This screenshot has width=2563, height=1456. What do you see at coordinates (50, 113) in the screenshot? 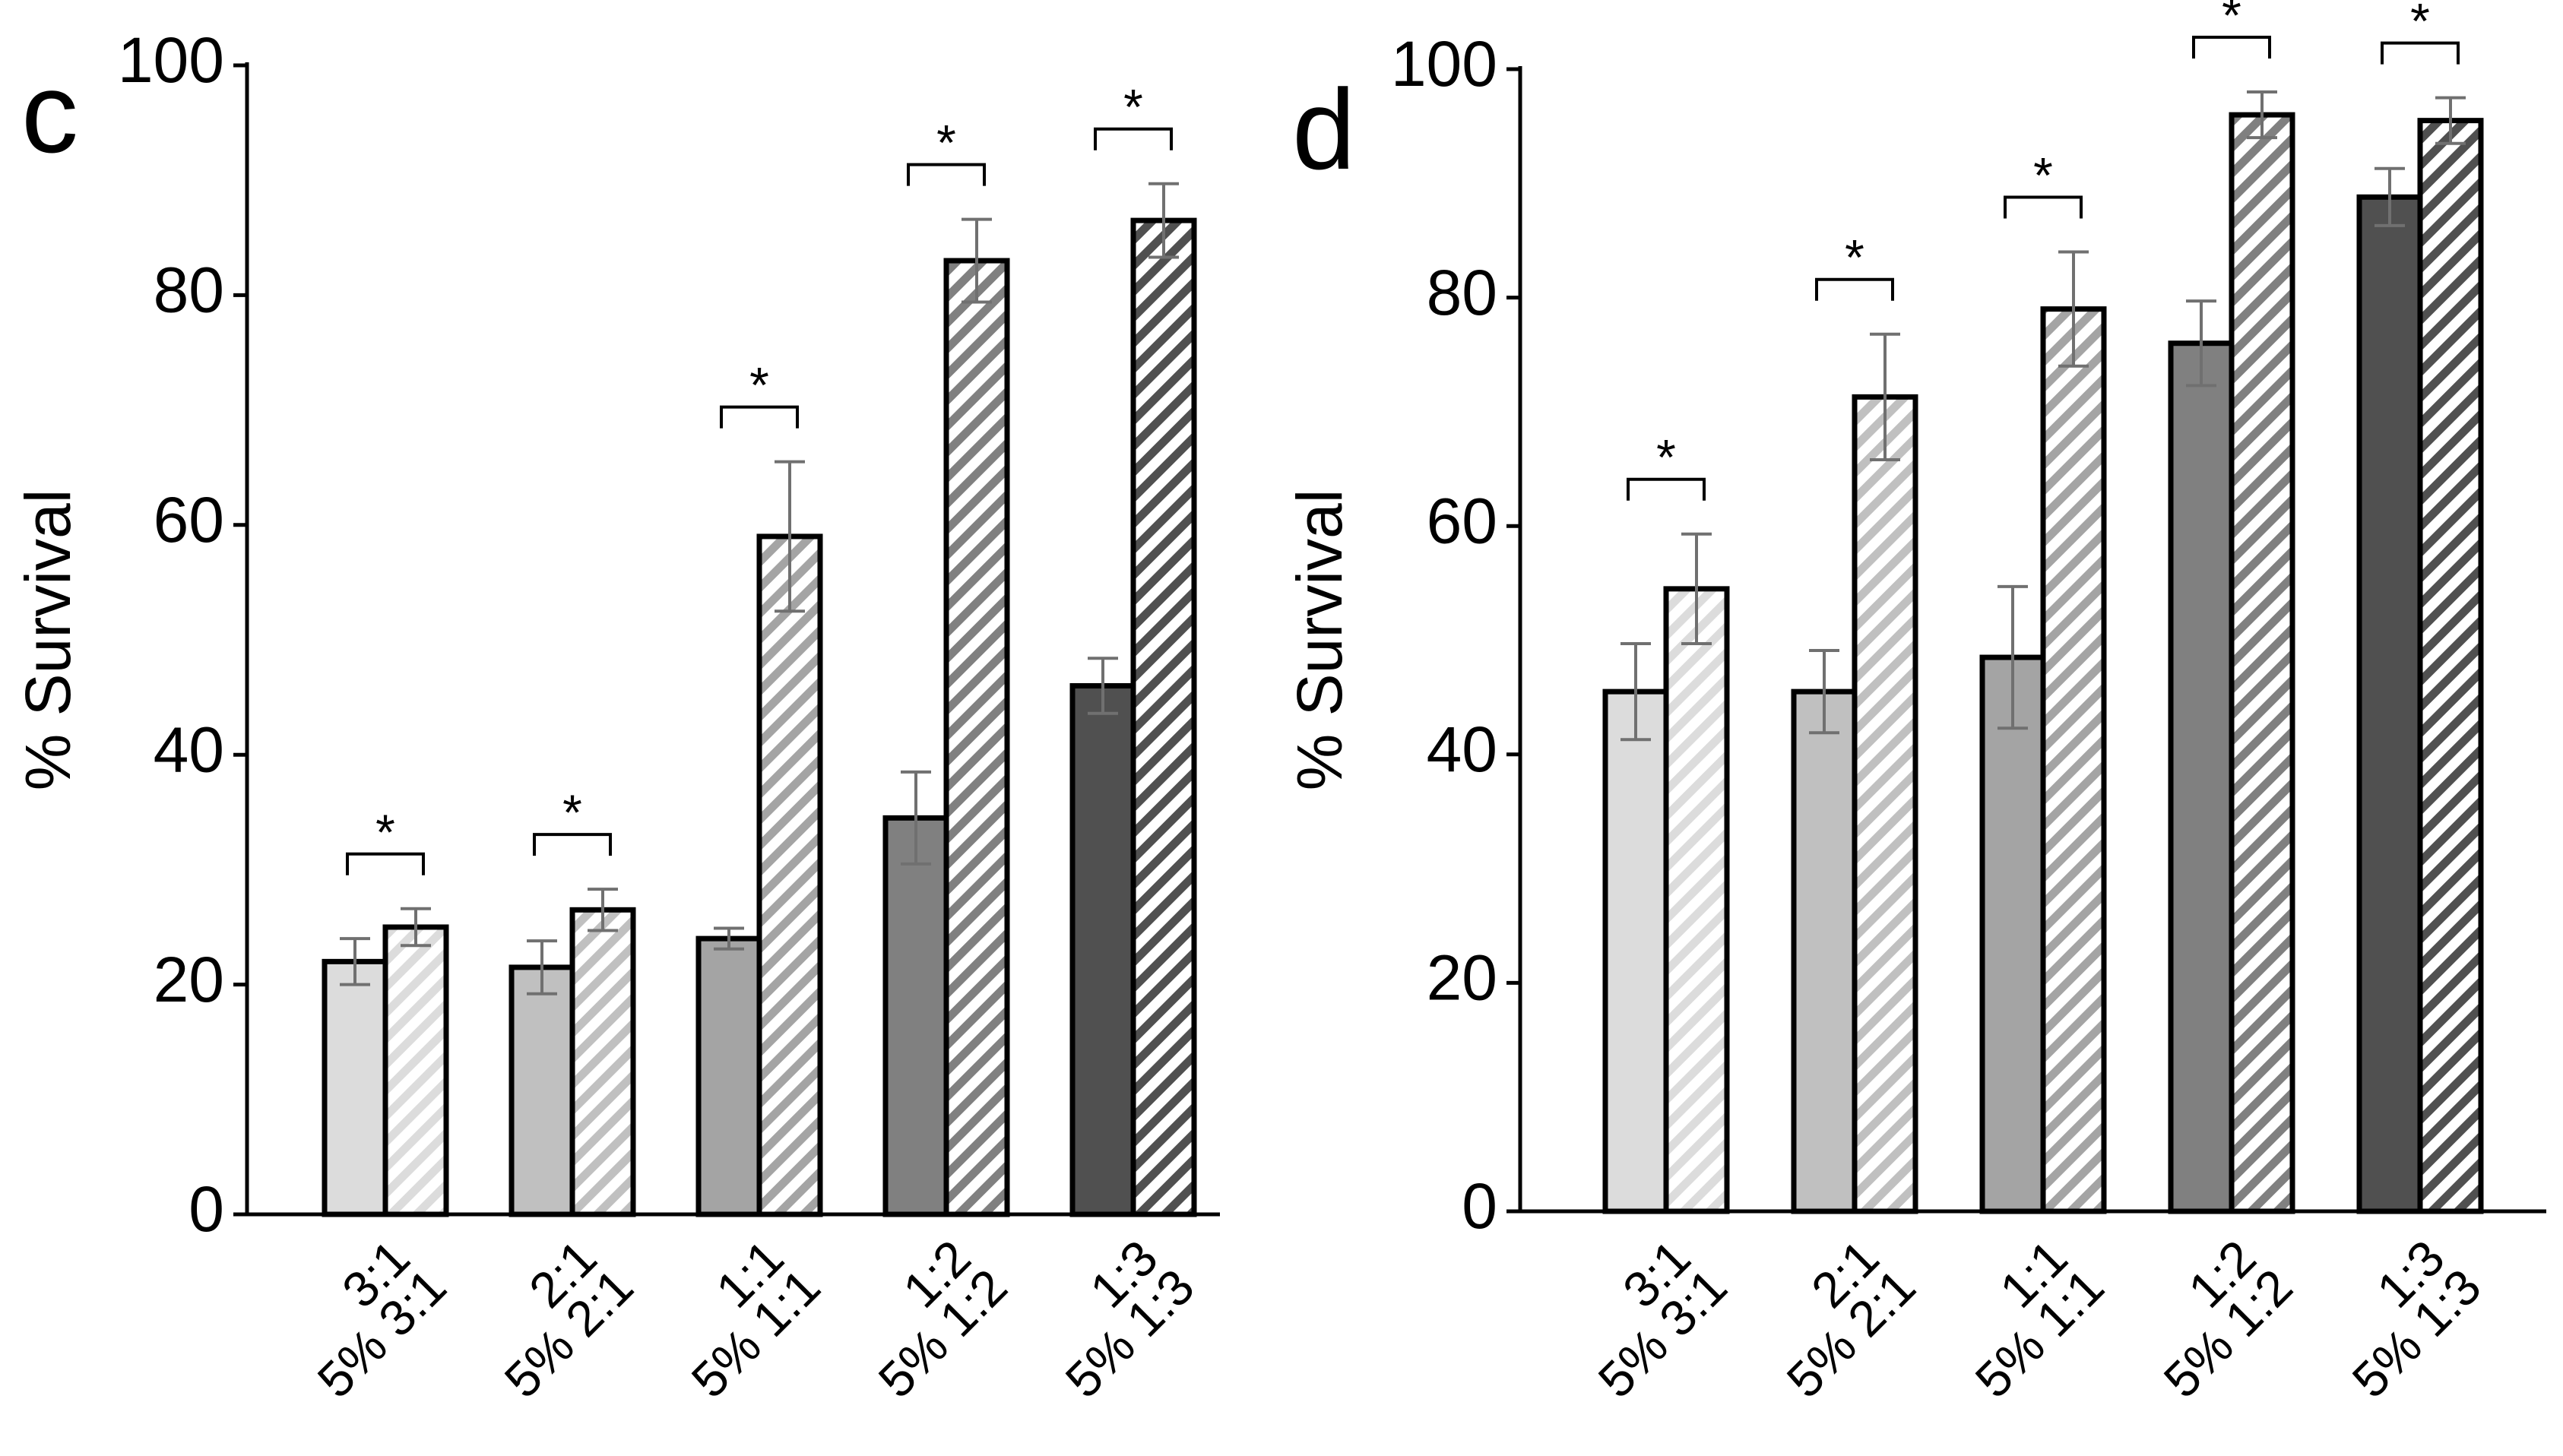
I see `panel-label: c` at bounding box center [50, 113].